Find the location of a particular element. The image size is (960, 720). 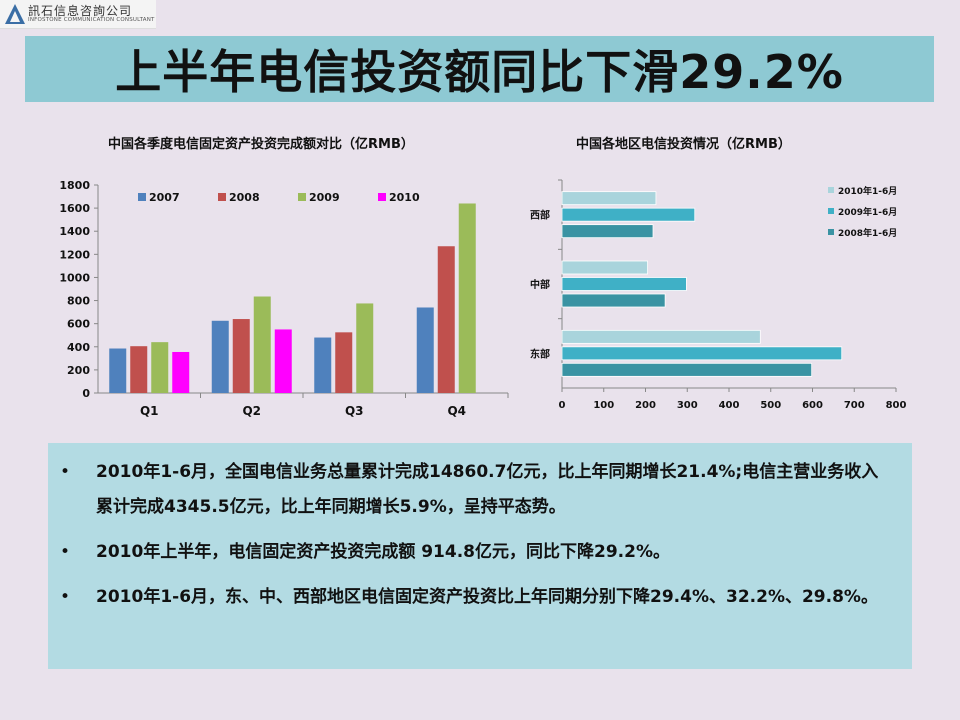

y-tick-label: 200 is located at coordinates (78, 370).